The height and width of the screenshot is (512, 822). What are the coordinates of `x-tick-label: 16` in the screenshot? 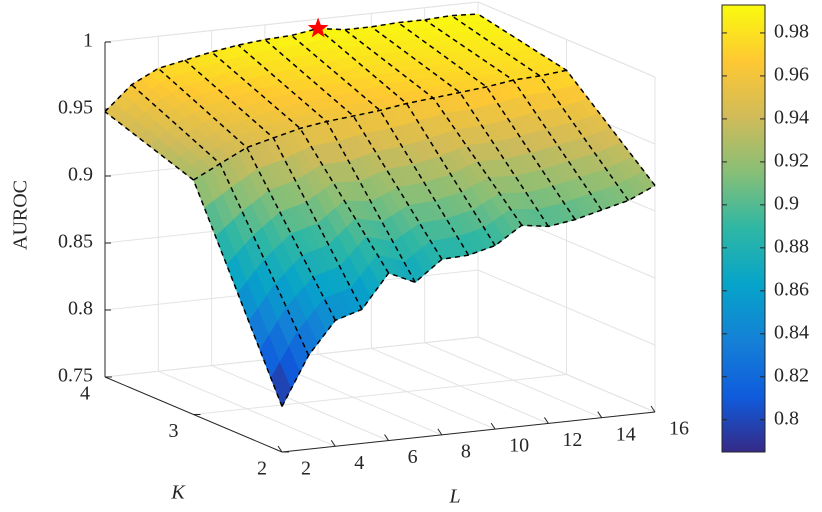 It's located at (679, 429).